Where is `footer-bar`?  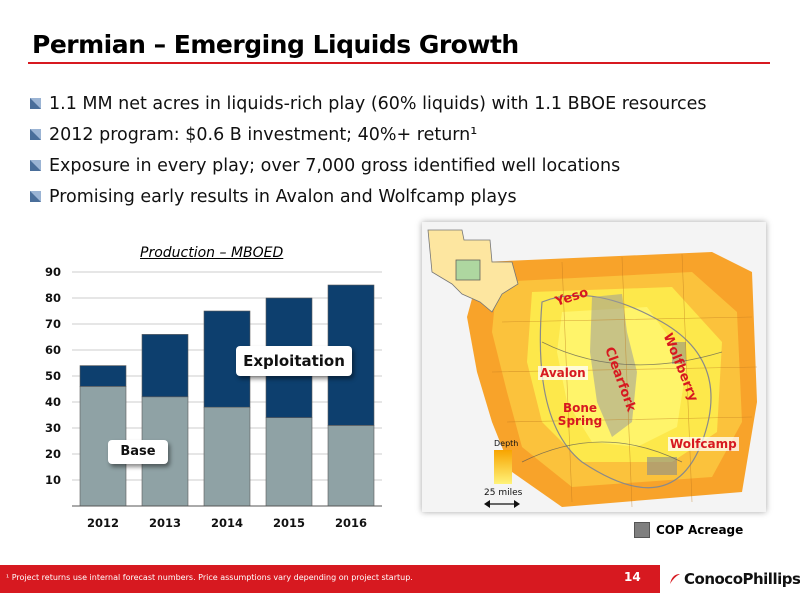
footer-bar is located at coordinates (330, 579).